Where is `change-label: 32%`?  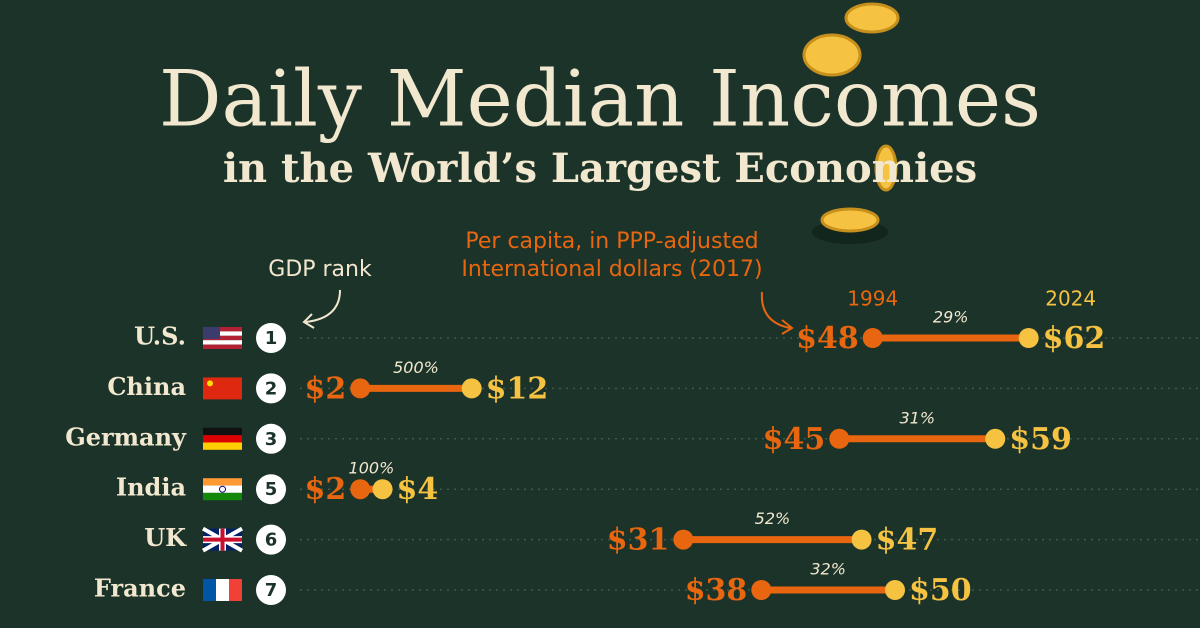
change-label: 32% is located at coordinates (828, 569).